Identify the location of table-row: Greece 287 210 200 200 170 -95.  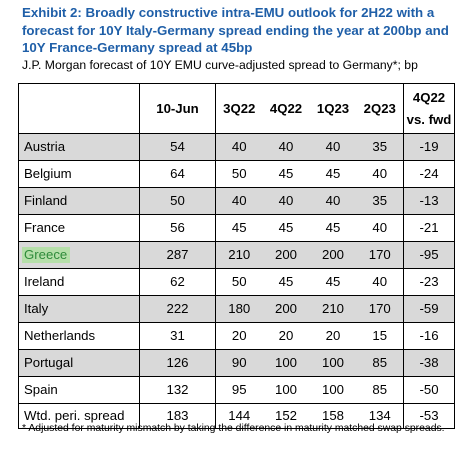
(236, 255).